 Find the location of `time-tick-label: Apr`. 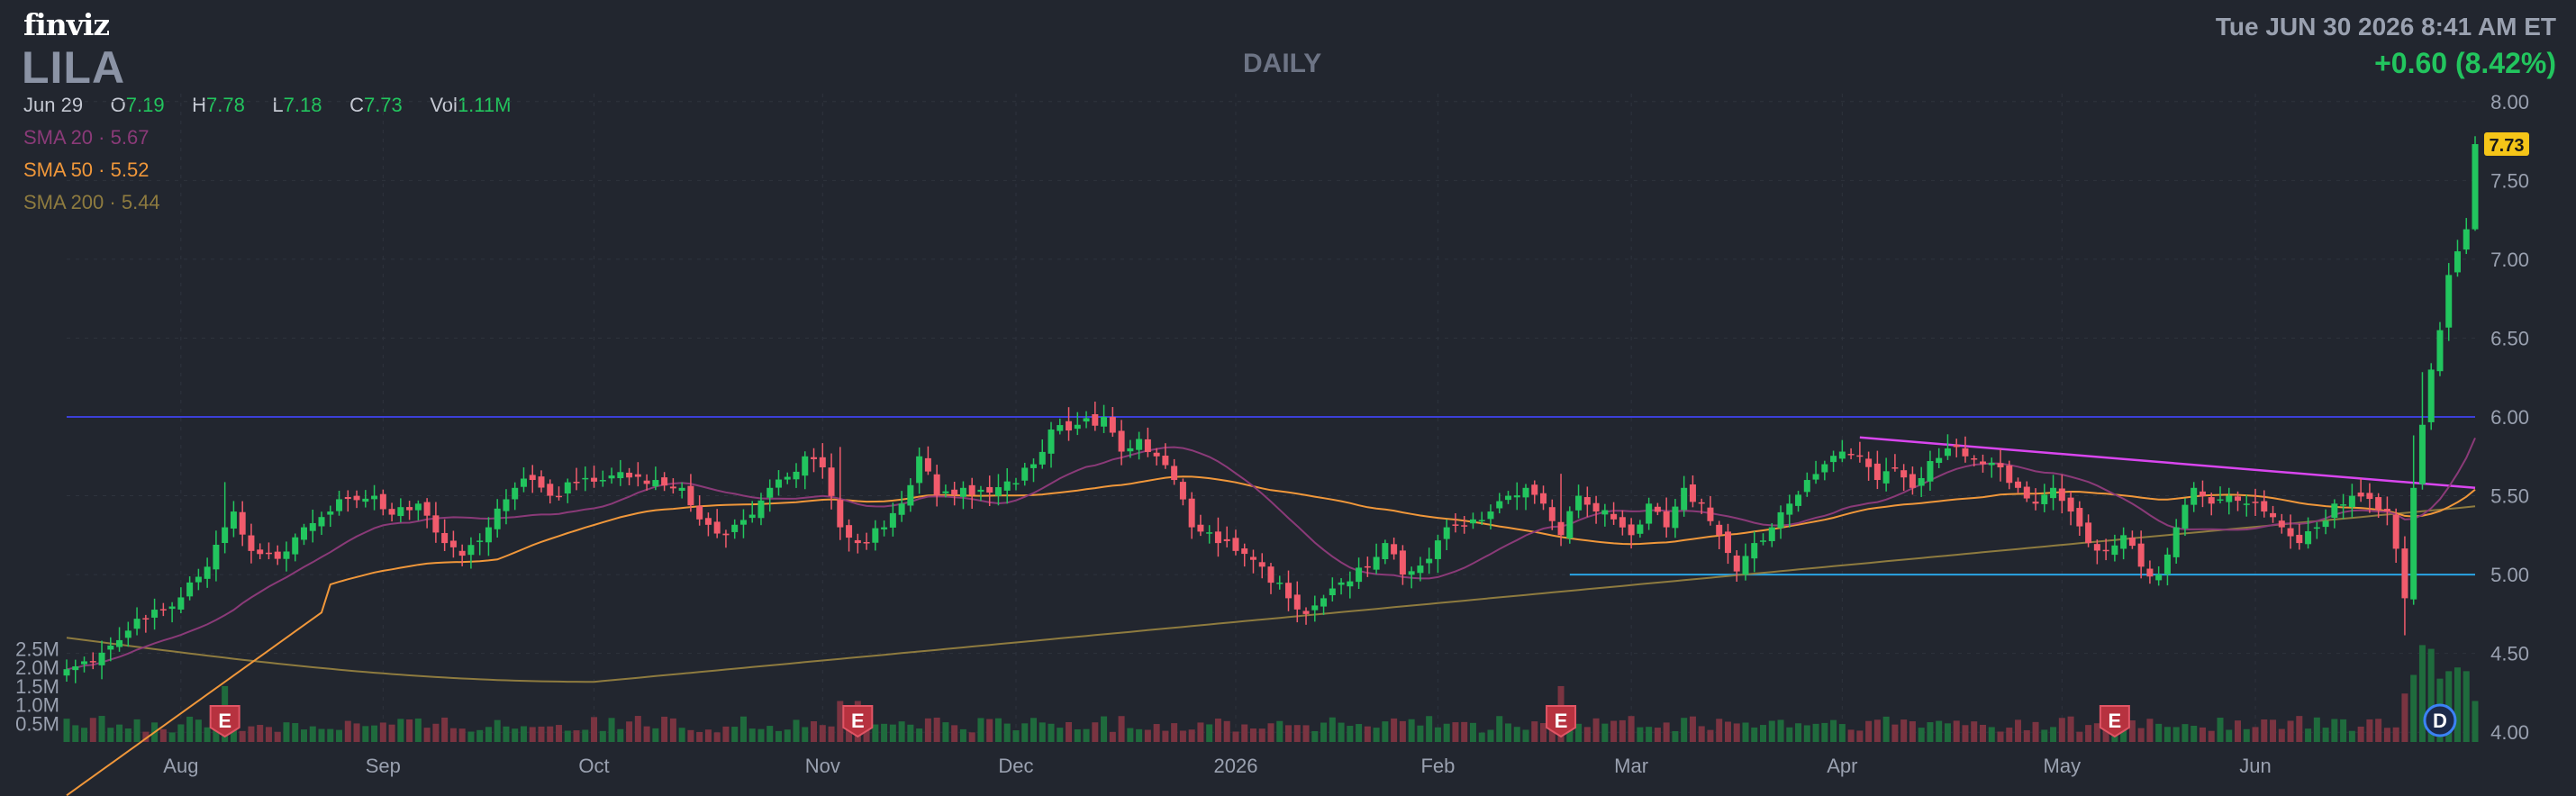

time-tick-label: Apr is located at coordinates (1842, 766).